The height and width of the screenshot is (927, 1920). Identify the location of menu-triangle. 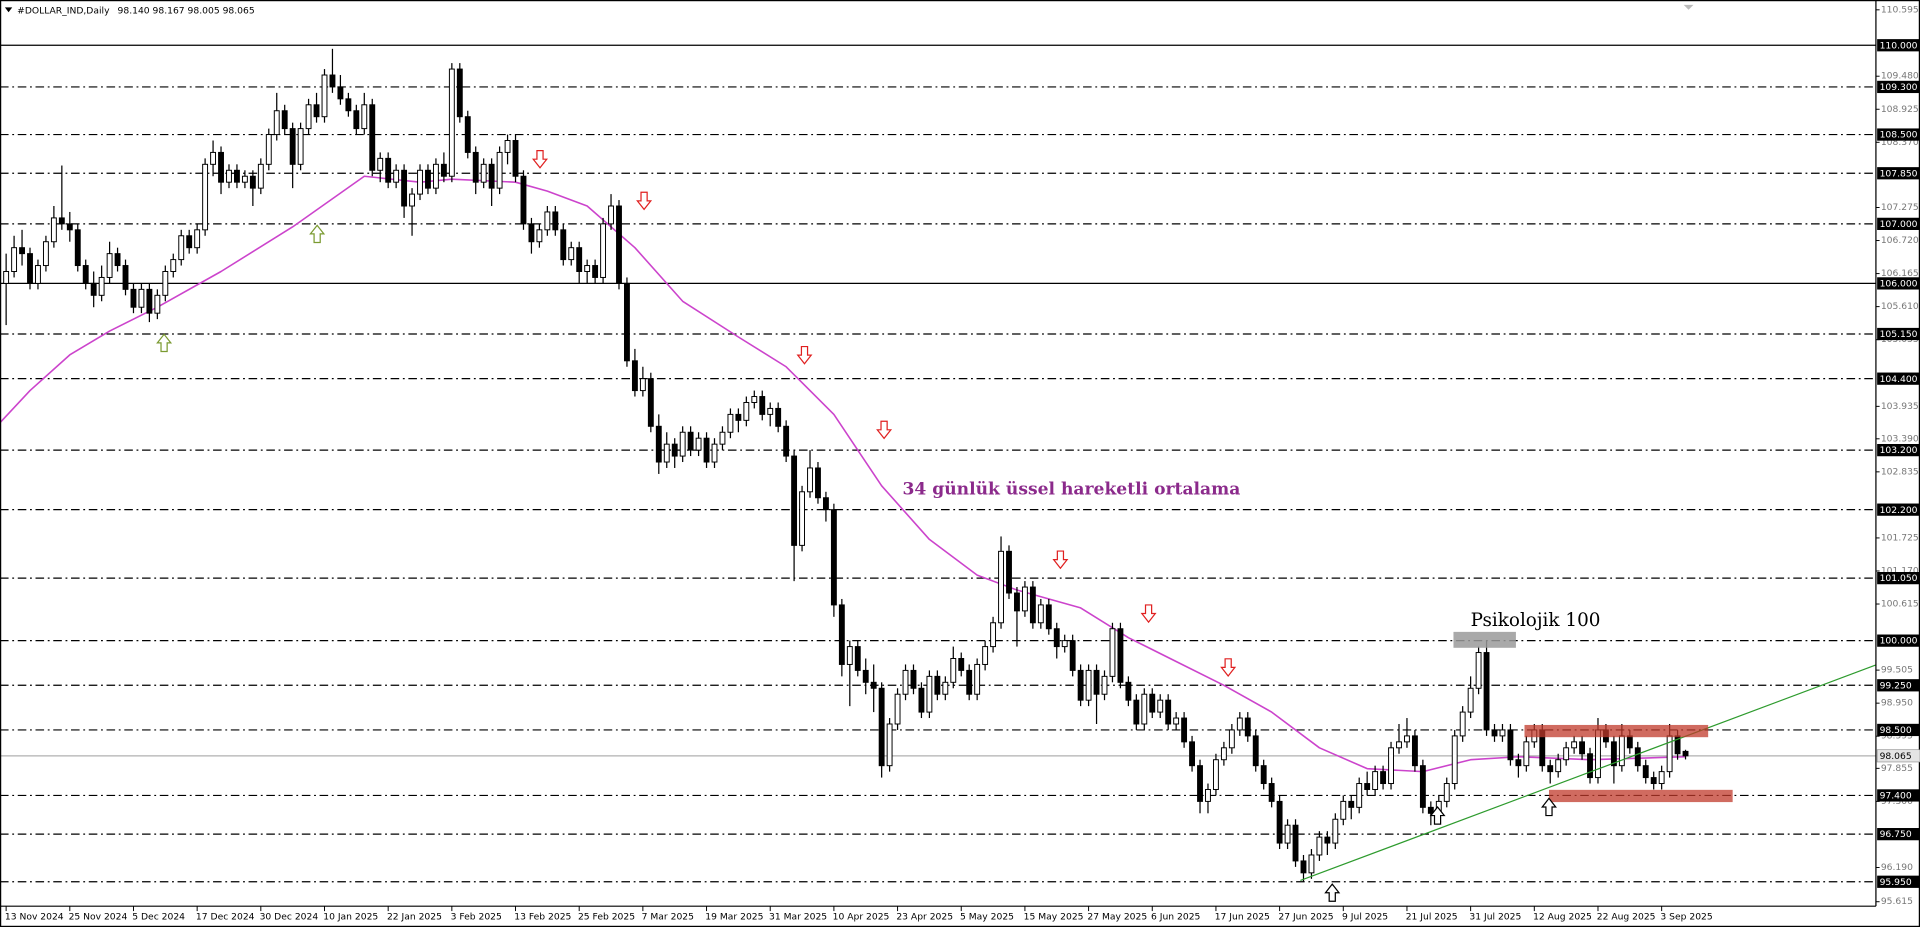
(8, 10).